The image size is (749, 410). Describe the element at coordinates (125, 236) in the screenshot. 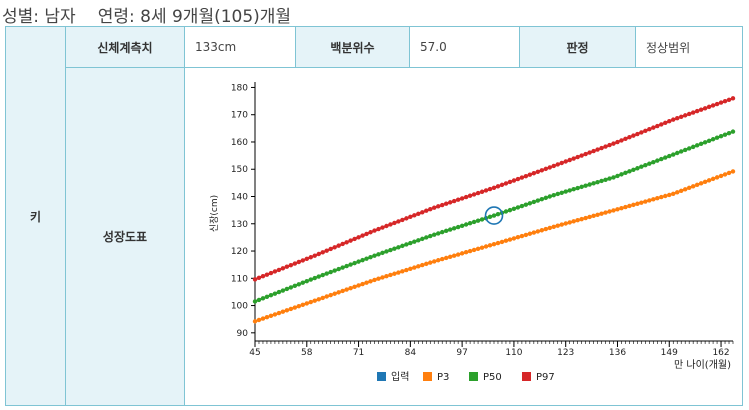

I see `chart-row-label: 성장도표` at that location.